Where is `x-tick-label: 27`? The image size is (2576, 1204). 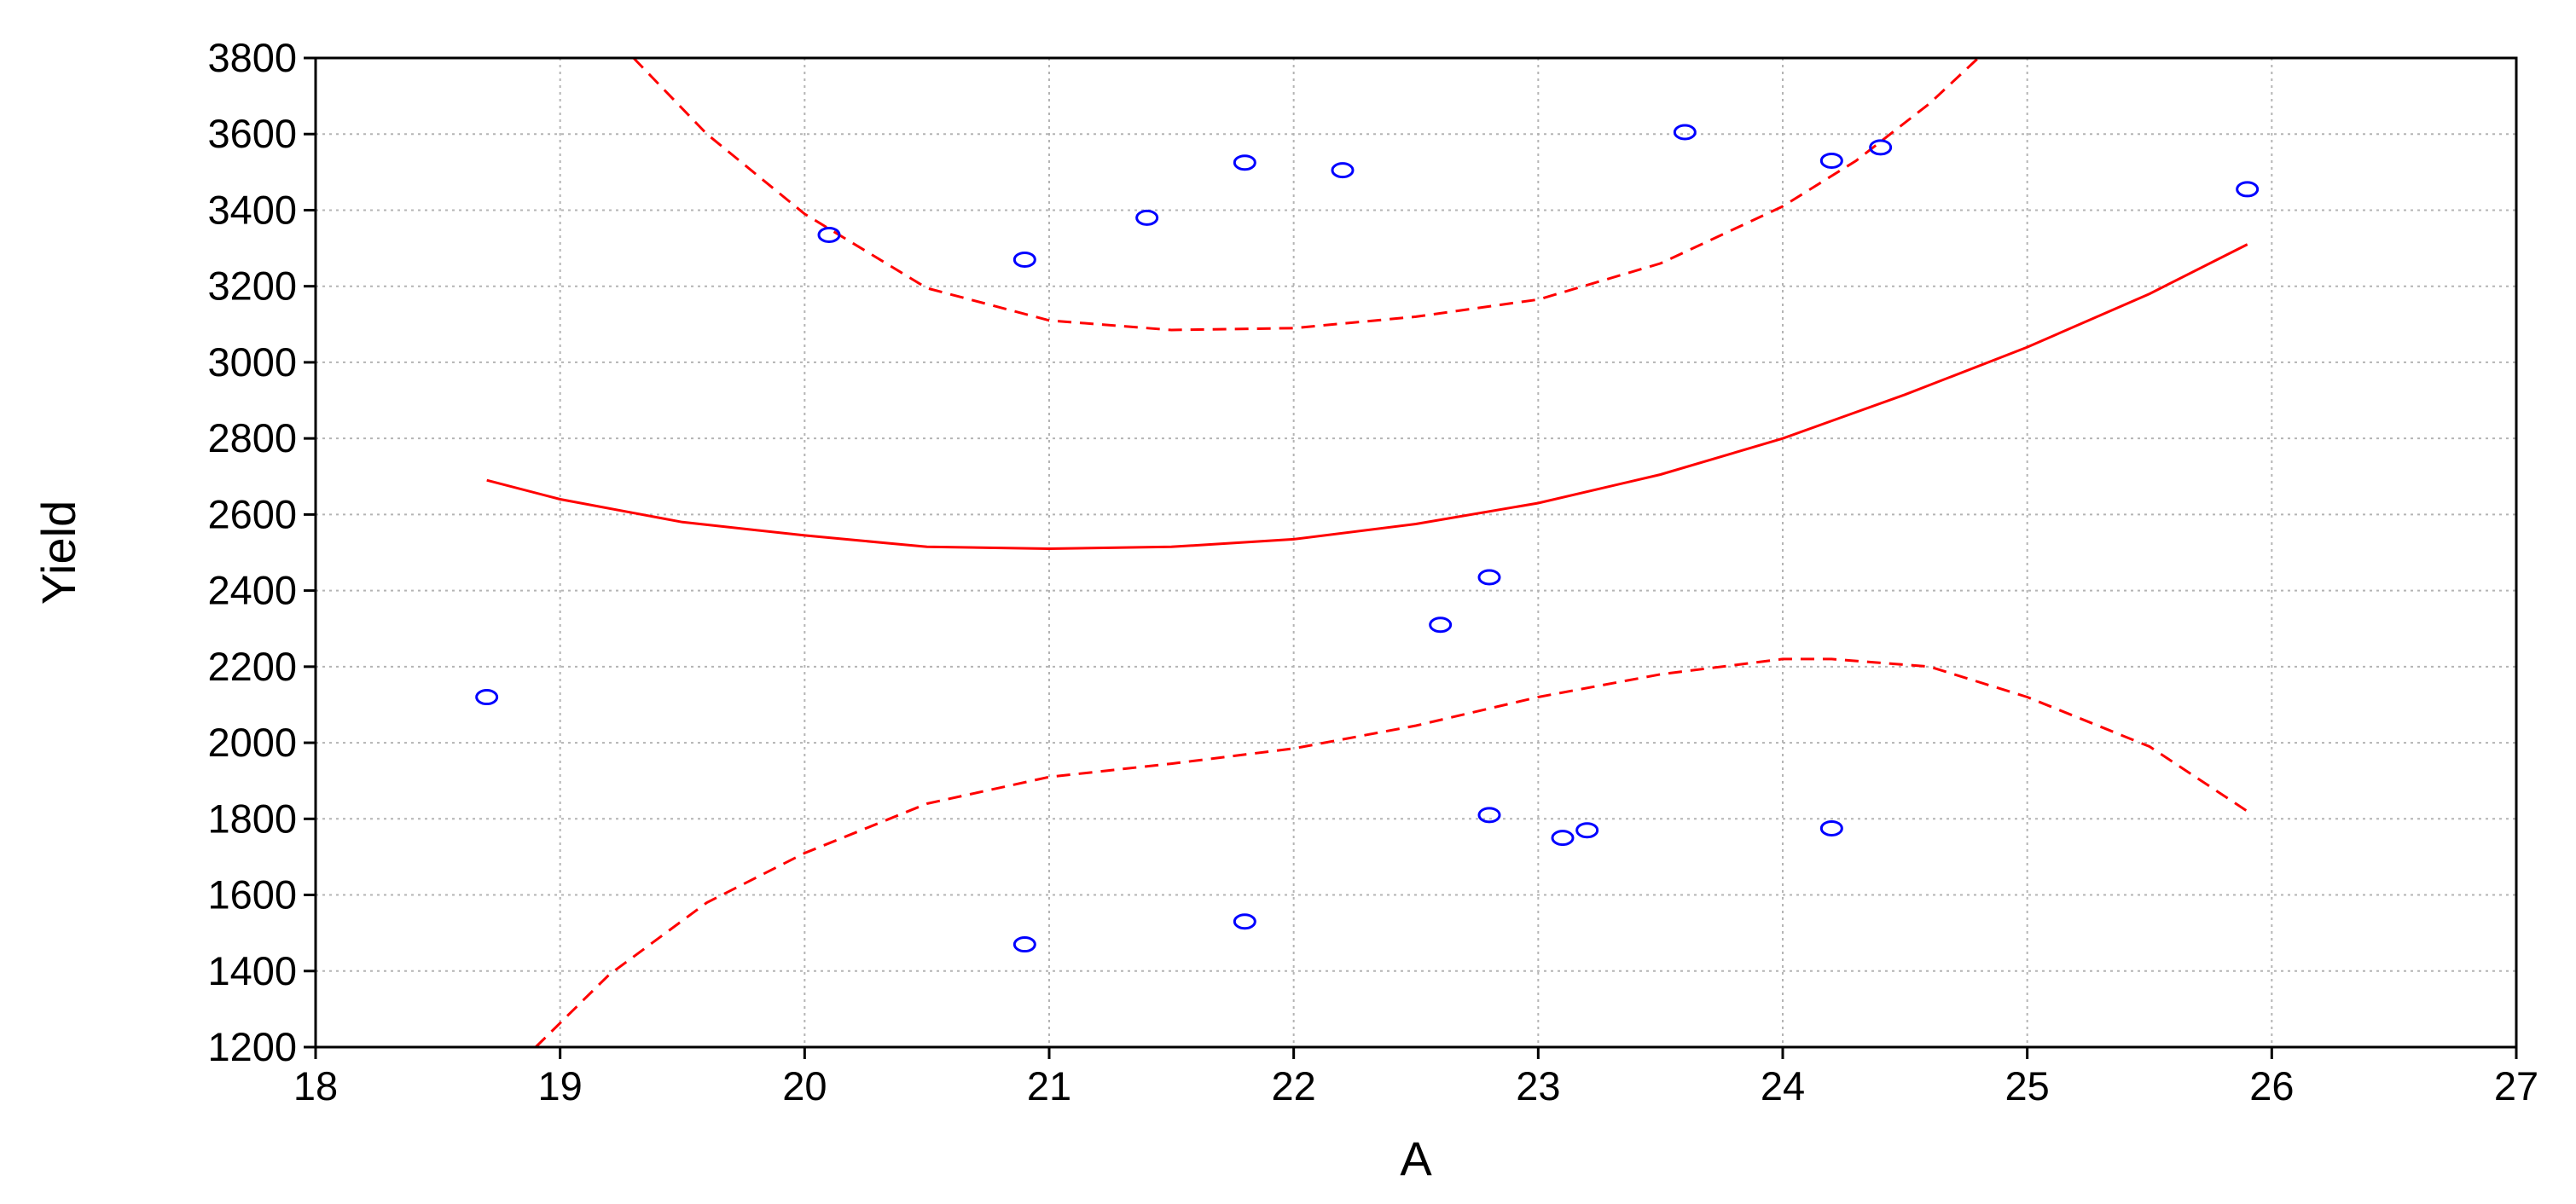
x-tick-label: 27 is located at coordinates (2516, 1085).